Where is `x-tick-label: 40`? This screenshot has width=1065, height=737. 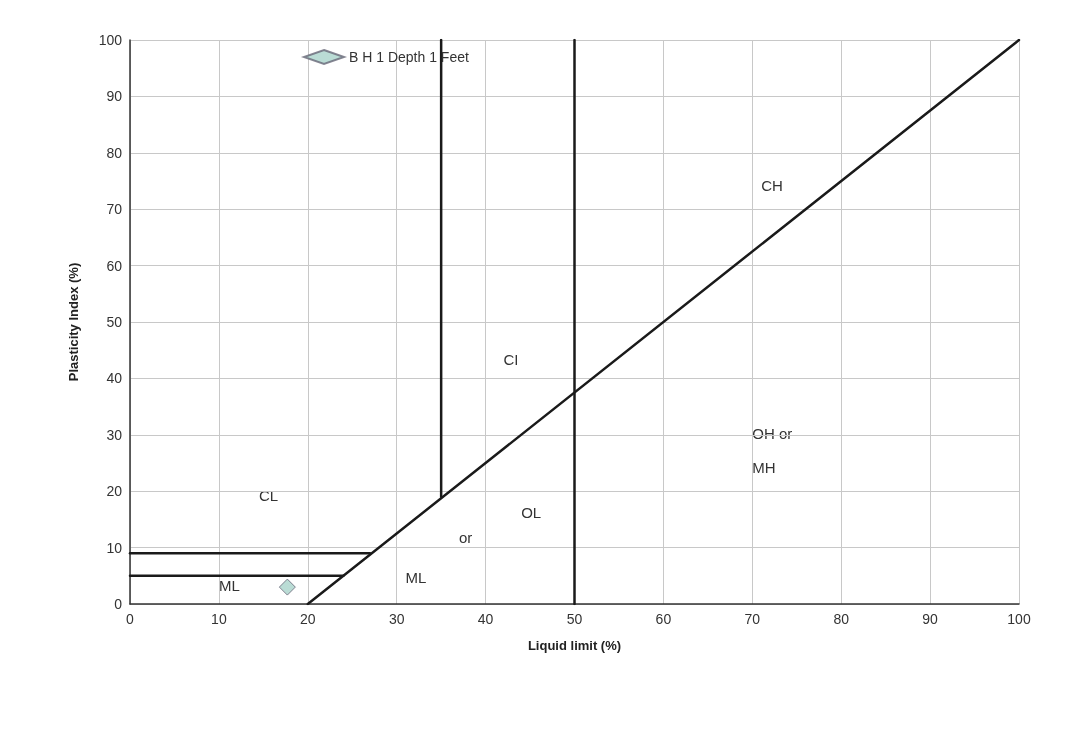 x-tick-label: 40 is located at coordinates (485, 619).